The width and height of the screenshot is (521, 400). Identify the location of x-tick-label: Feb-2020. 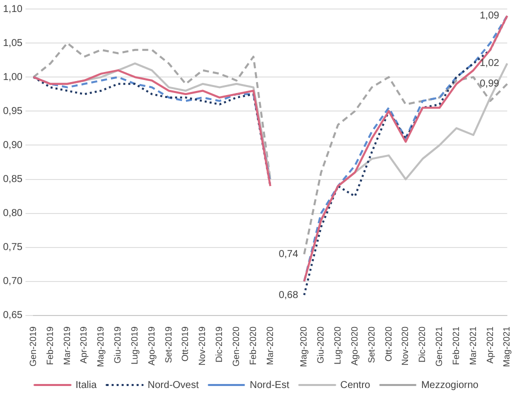
(253, 346).